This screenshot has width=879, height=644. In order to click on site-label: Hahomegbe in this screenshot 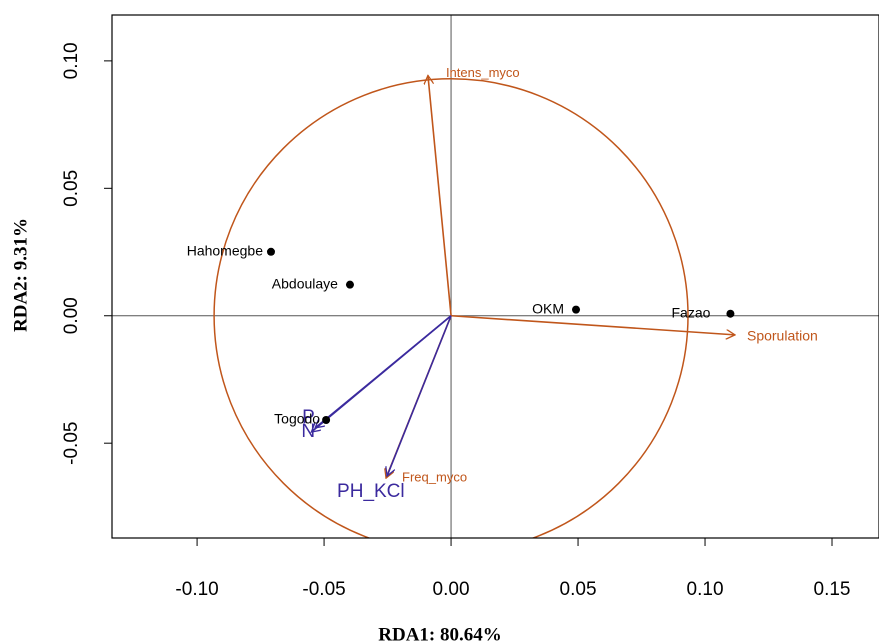, I will do `click(225, 250)`.